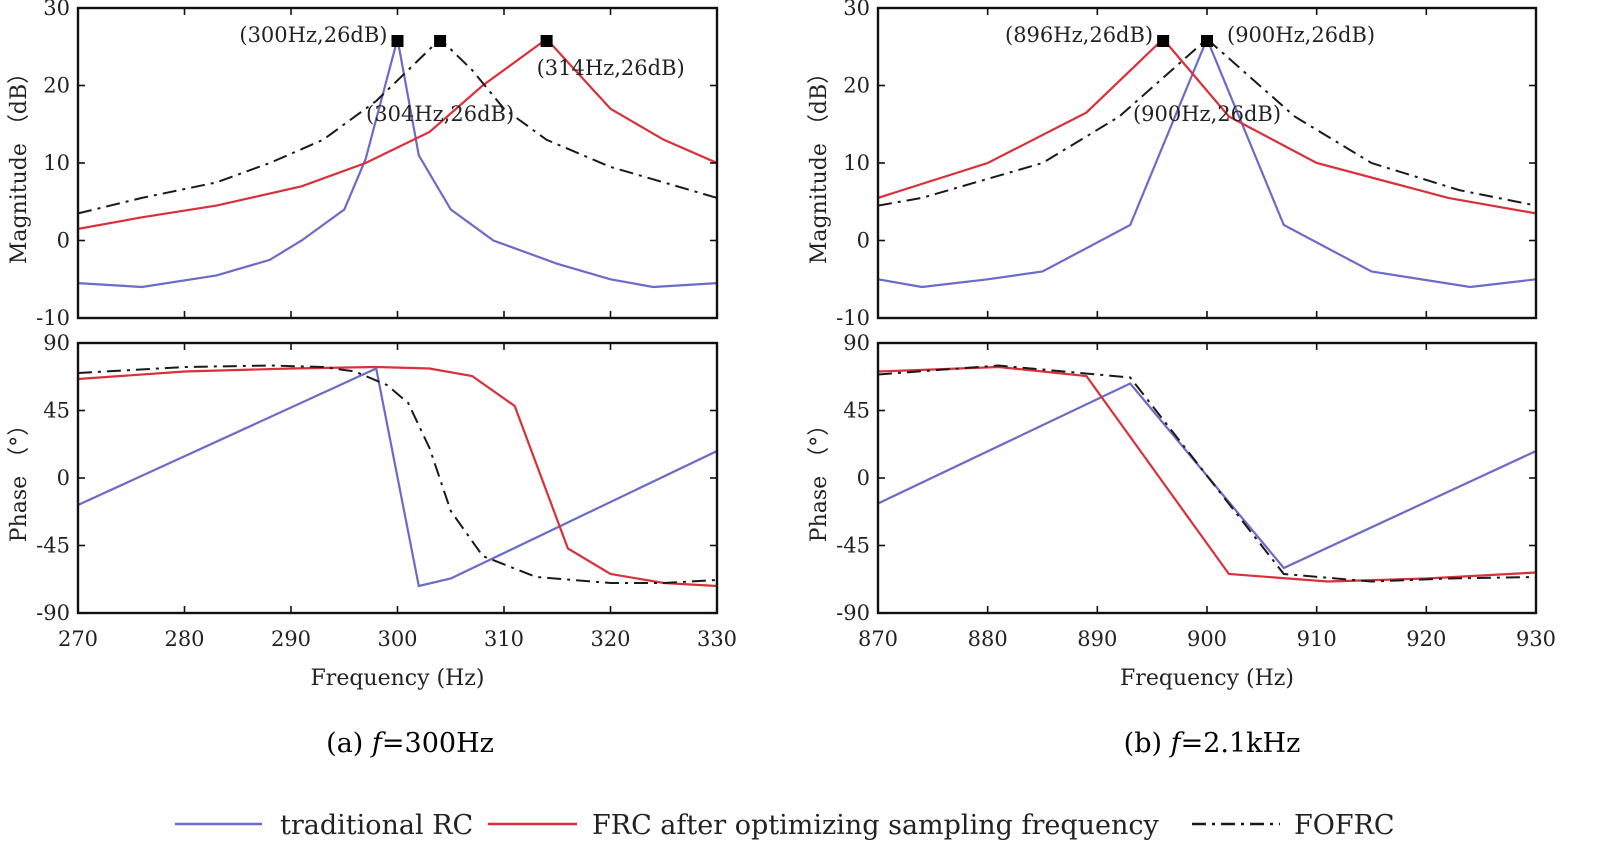  Describe the element at coordinates (1207, 639) in the screenshot. I see `x-tick-label: 900` at that location.